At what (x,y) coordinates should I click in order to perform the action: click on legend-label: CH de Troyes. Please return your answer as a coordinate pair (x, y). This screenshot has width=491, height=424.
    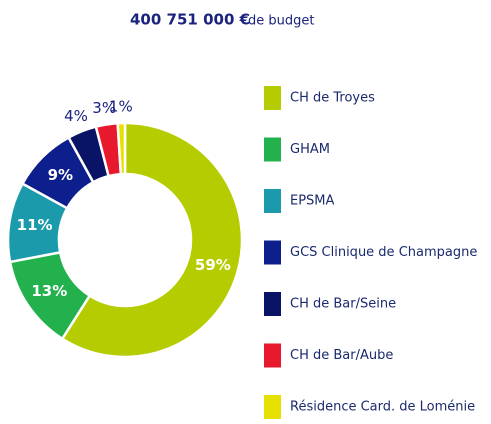
    Looking at the image, I should click on (332, 98).